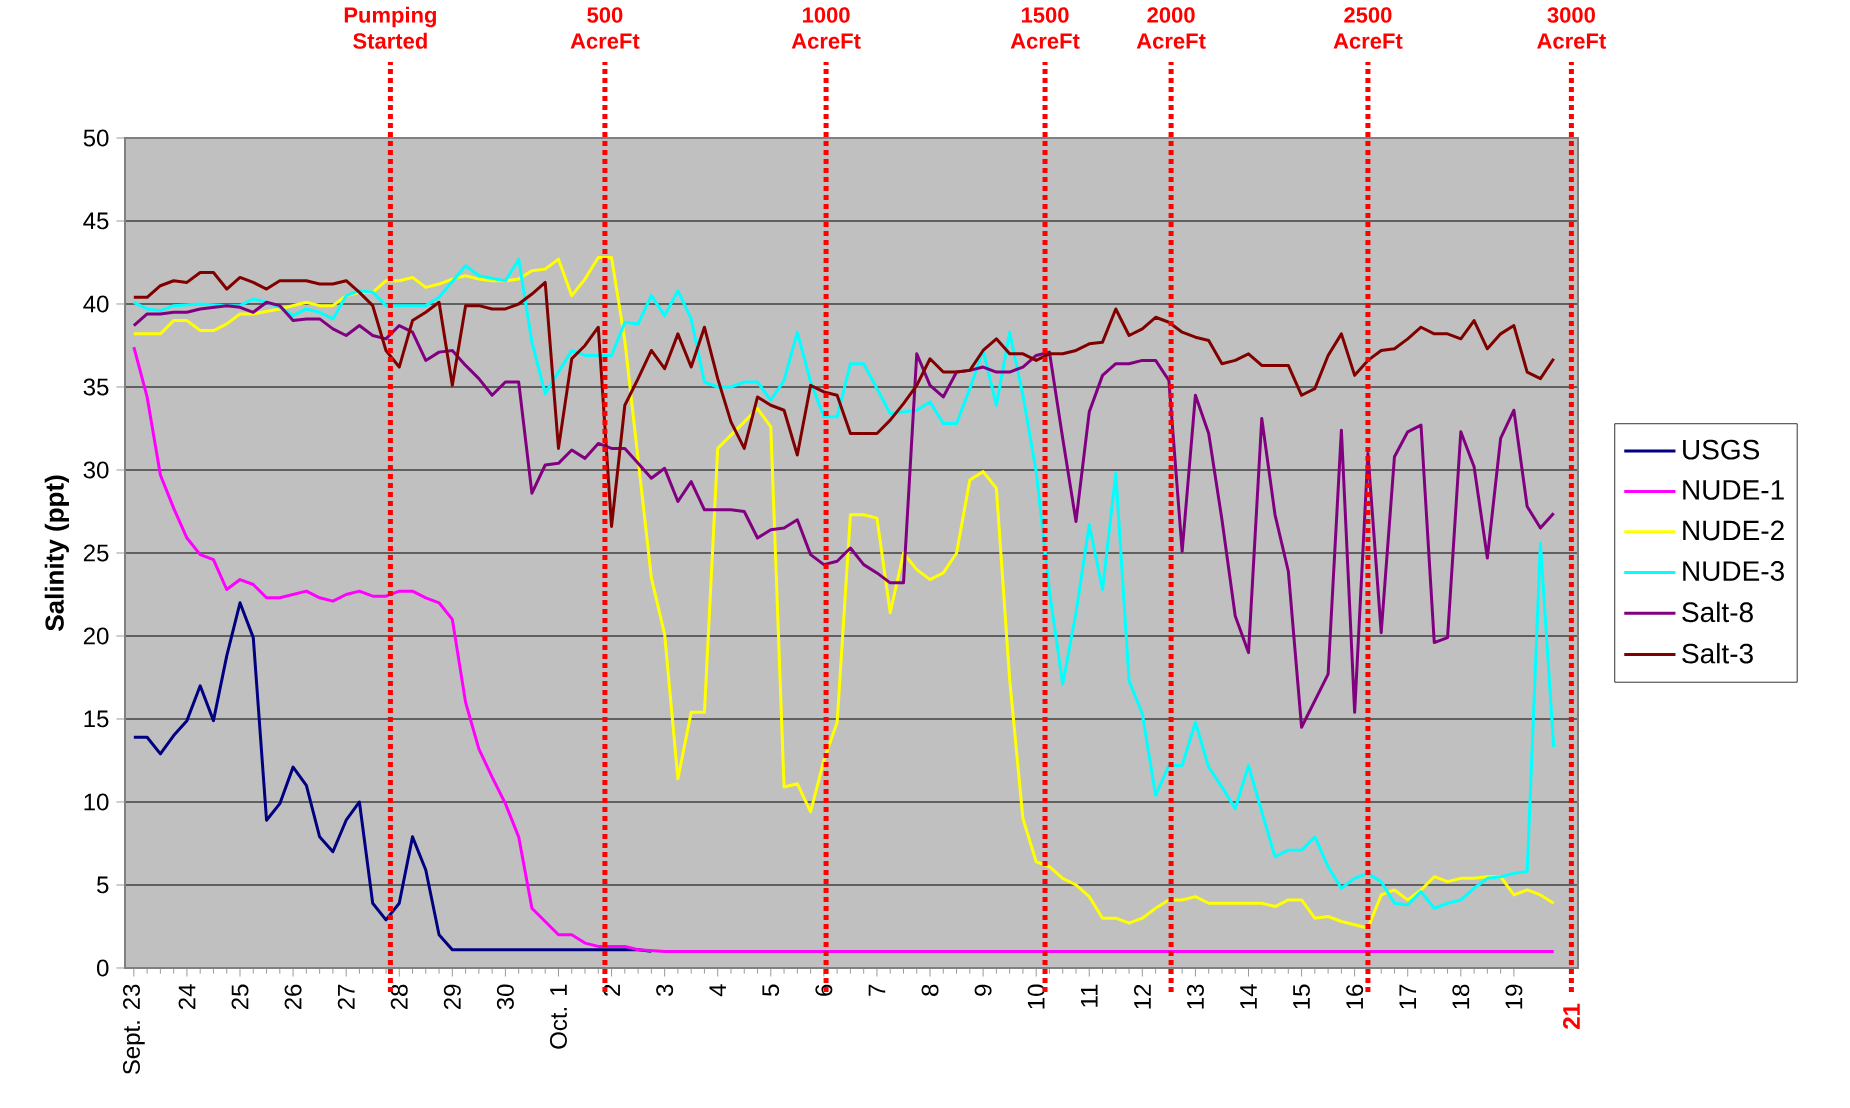 This screenshot has height=1108, width=1850. What do you see at coordinates (240, 997) in the screenshot?
I see `x-tick-label: 25` at bounding box center [240, 997].